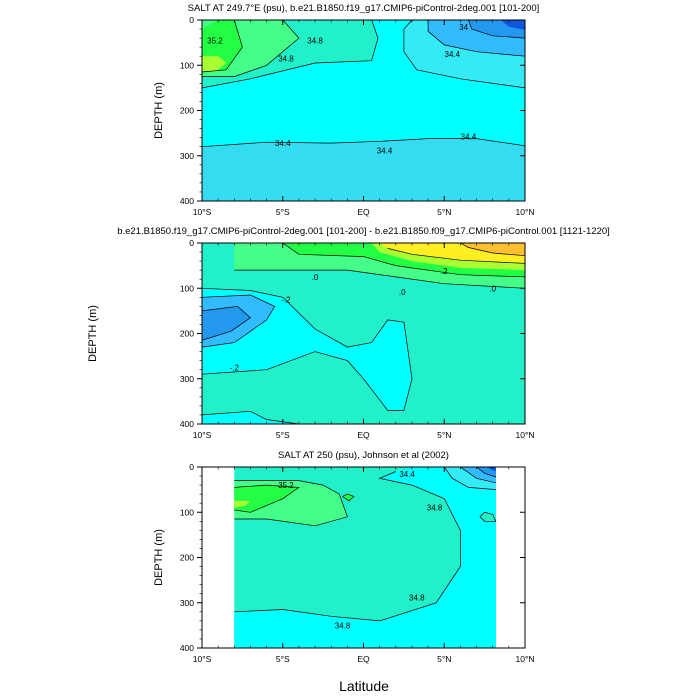  What do you see at coordinates (283, 143) in the screenshot?
I see `contour-label-0: 34.4` at bounding box center [283, 143].